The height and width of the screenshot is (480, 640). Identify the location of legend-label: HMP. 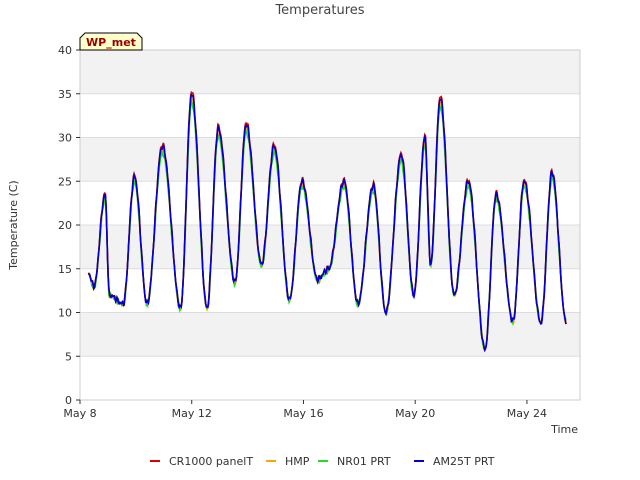
(297, 461).